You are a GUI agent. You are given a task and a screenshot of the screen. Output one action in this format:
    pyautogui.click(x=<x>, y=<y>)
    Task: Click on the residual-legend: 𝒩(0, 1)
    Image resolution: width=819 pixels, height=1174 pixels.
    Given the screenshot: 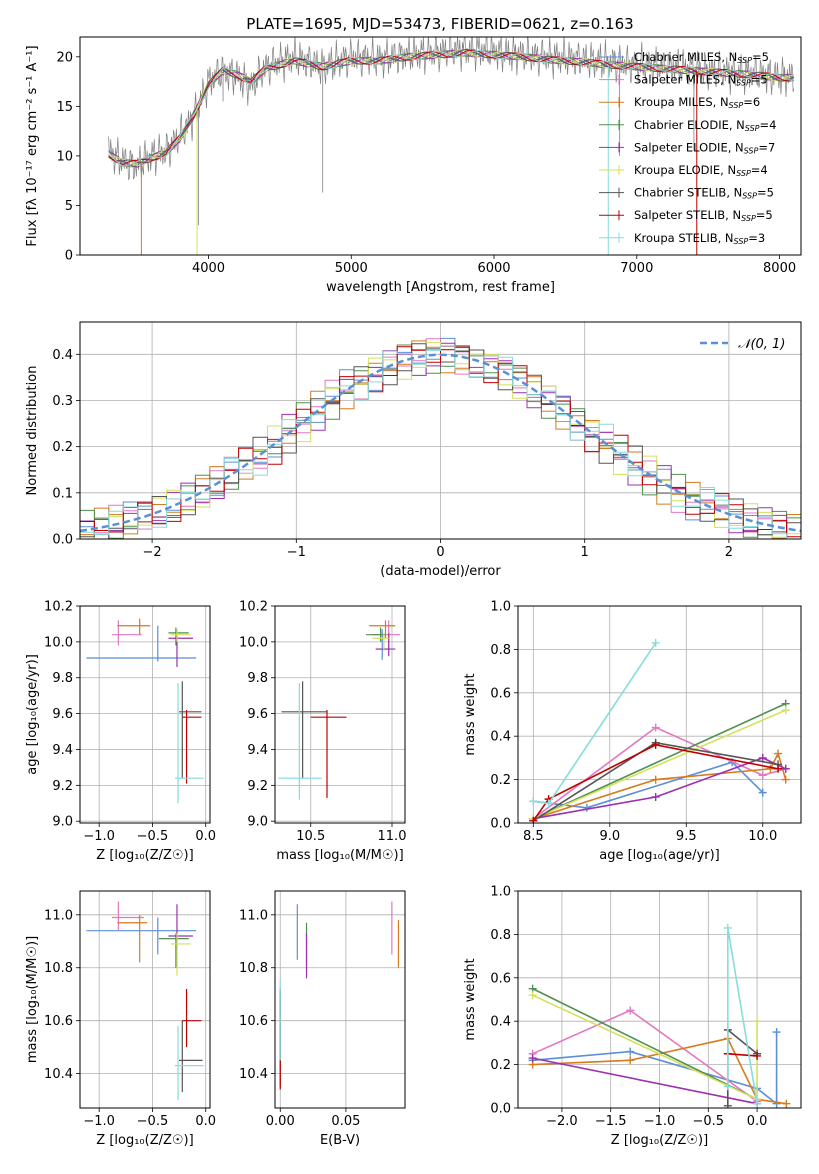 What is the action you would take?
    pyautogui.click(x=742, y=344)
    